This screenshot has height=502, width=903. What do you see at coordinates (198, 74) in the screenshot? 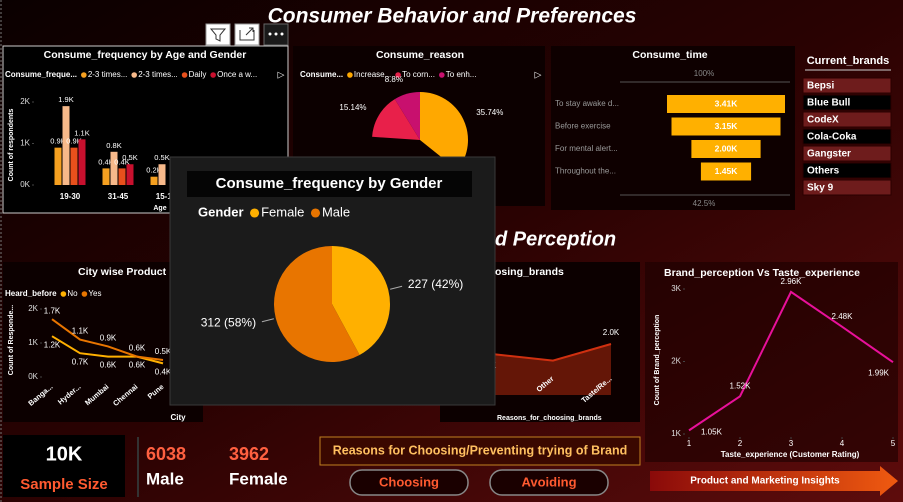
I see `legend-label: Daily` at bounding box center [198, 74].